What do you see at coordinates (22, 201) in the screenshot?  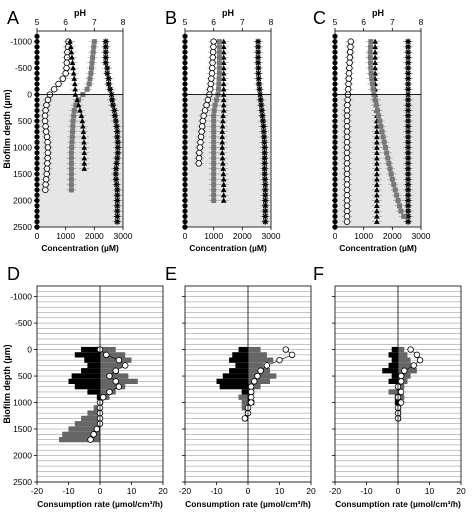 I see `panel-a-ytick-label-6: 2000` at bounding box center [22, 201].